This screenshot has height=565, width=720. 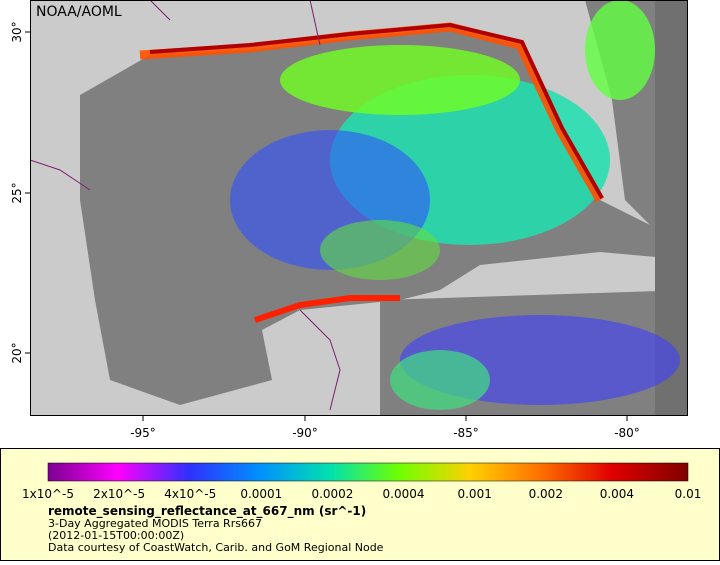 What do you see at coordinates (332, 494) in the screenshot?
I see `colorbar-label: 0.0002` at bounding box center [332, 494].